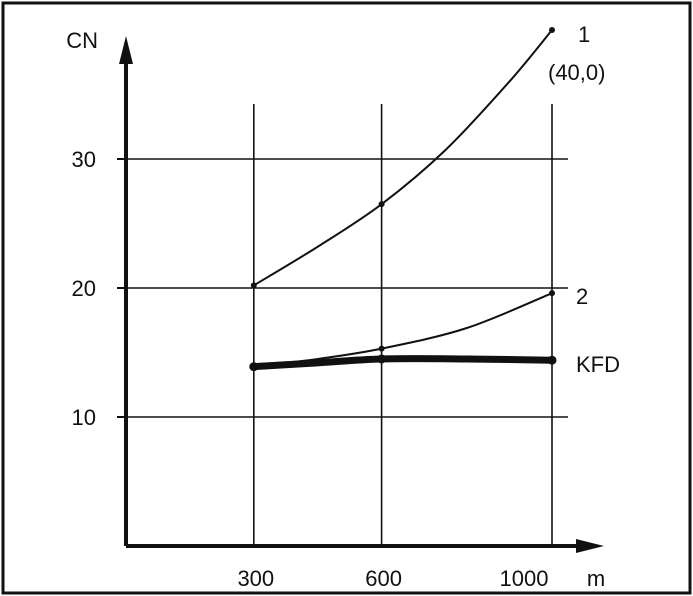 The width and height of the screenshot is (693, 596). I want to click on x-tick-label: 300, so click(255, 578).